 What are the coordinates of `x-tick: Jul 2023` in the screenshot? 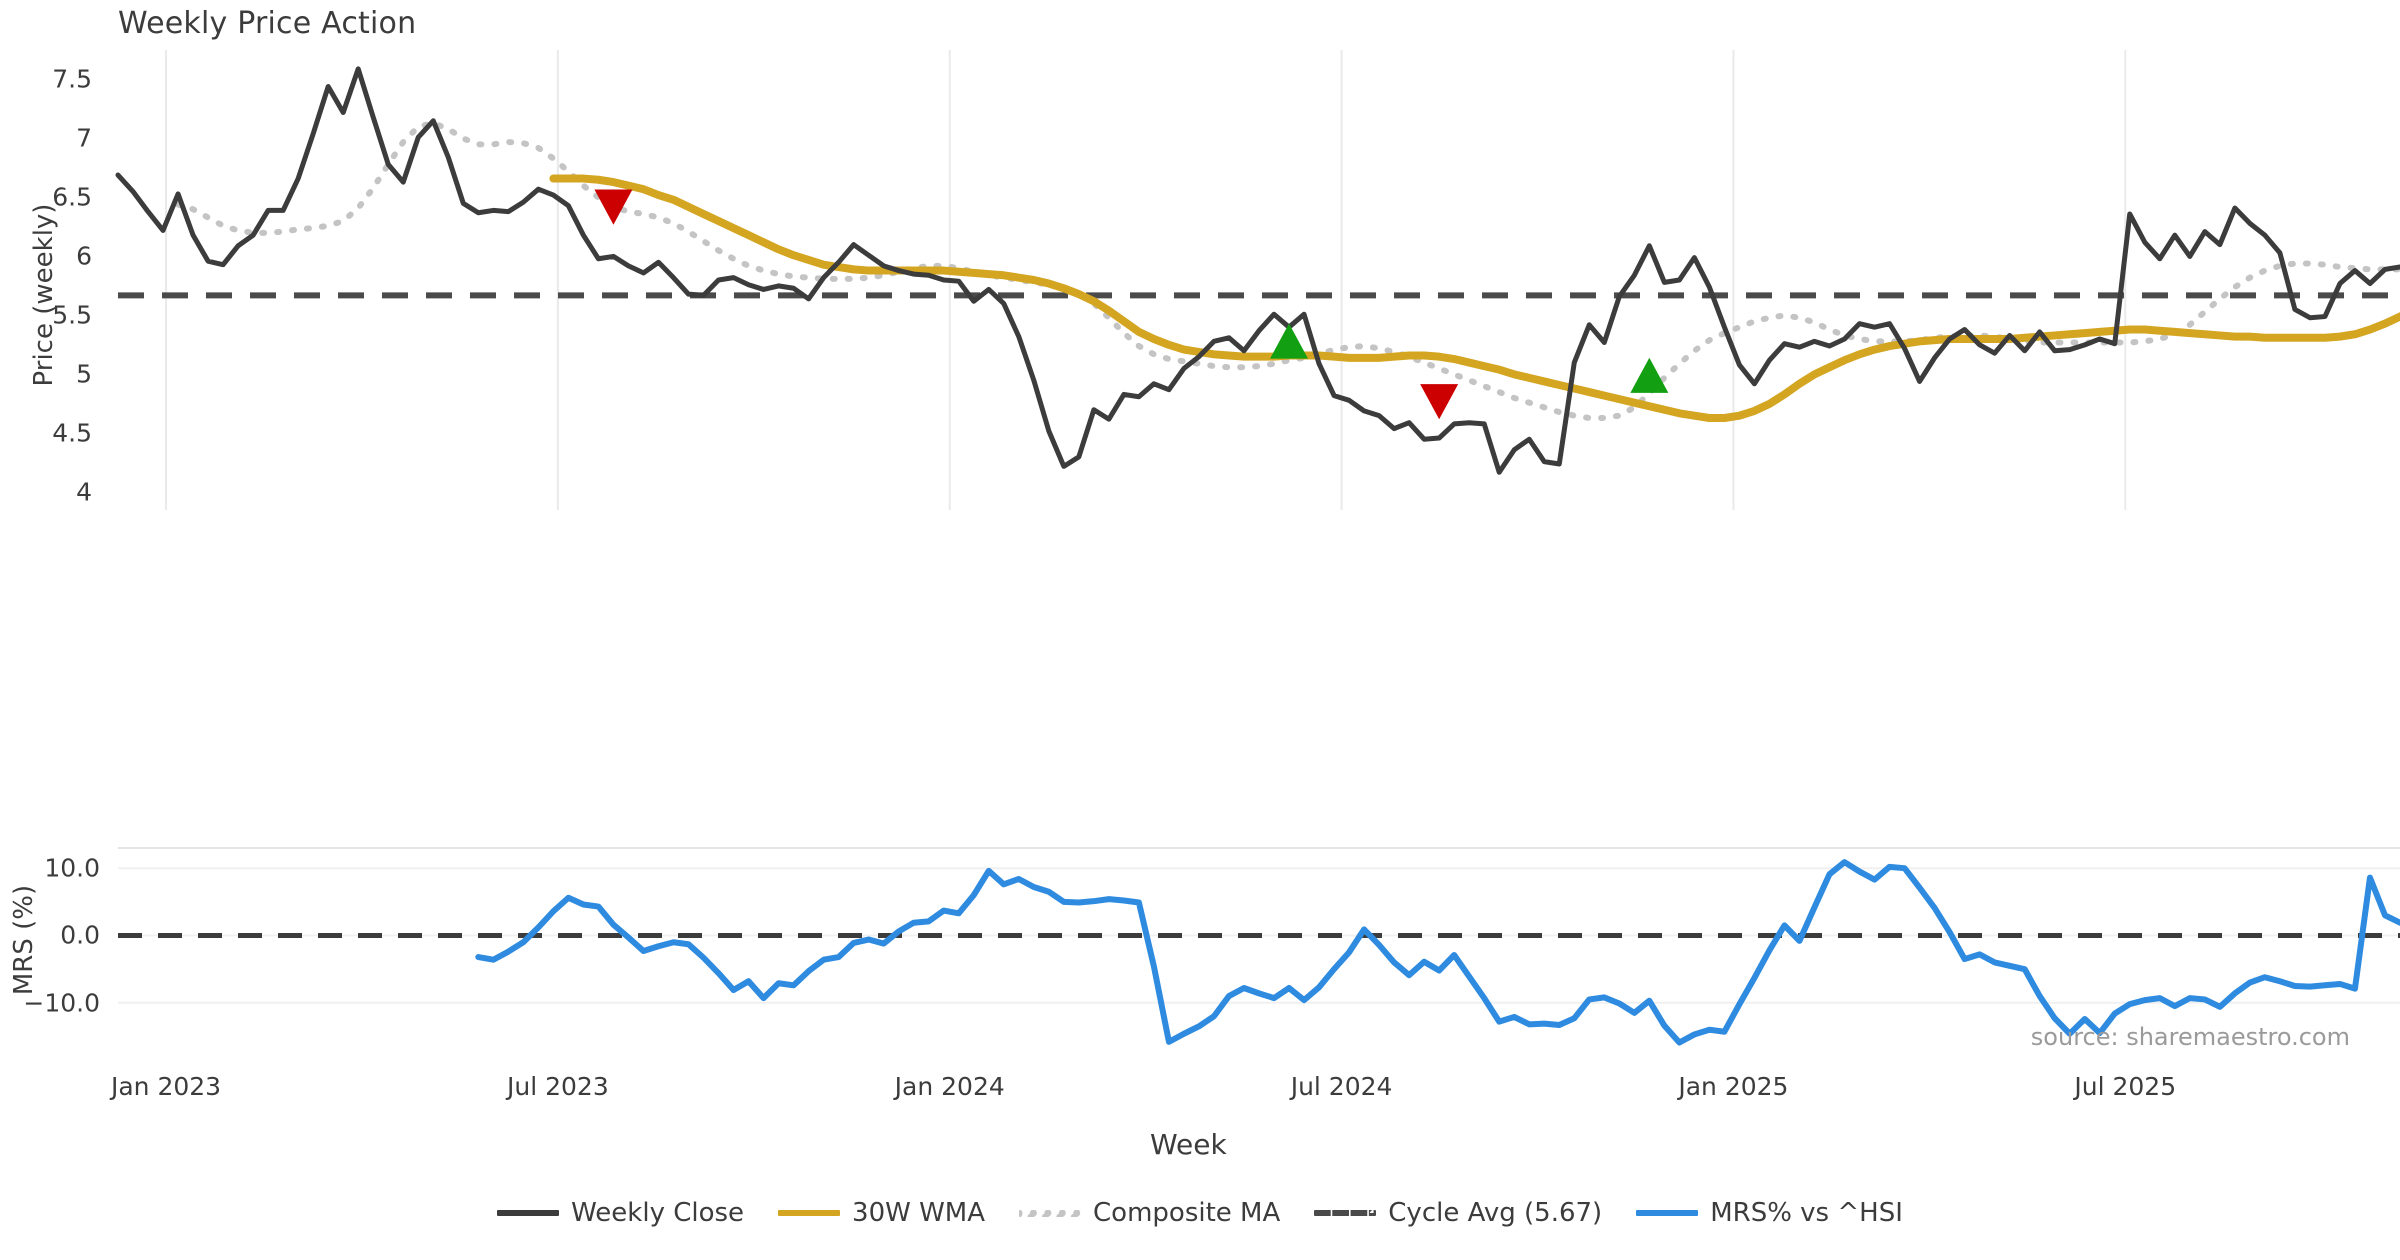 It's located at (558, 1086).